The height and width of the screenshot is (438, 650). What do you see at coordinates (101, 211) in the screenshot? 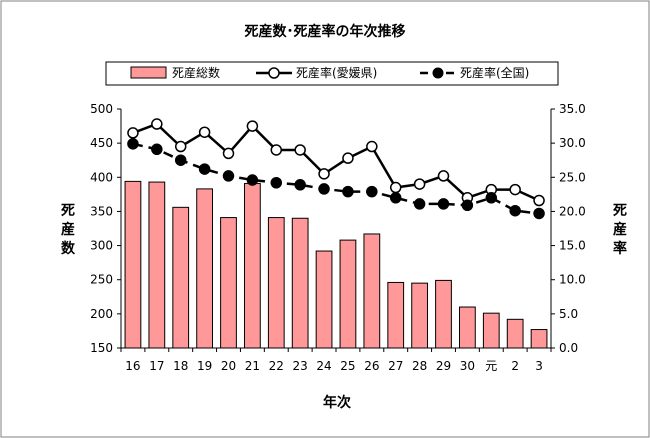
I see `y-tick-label-left: 350` at bounding box center [101, 211].